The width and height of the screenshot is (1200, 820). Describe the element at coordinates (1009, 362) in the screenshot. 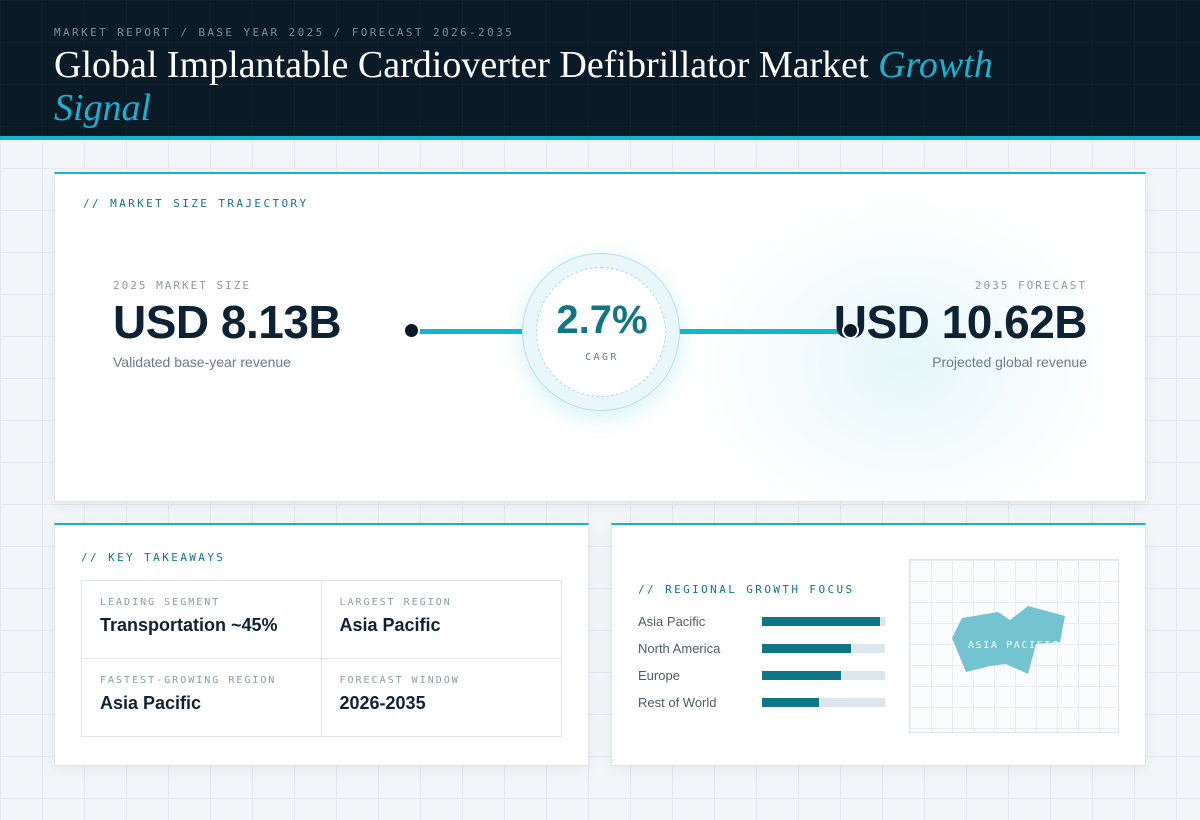

I see `forecast-caption: Projected global revenue` at that location.